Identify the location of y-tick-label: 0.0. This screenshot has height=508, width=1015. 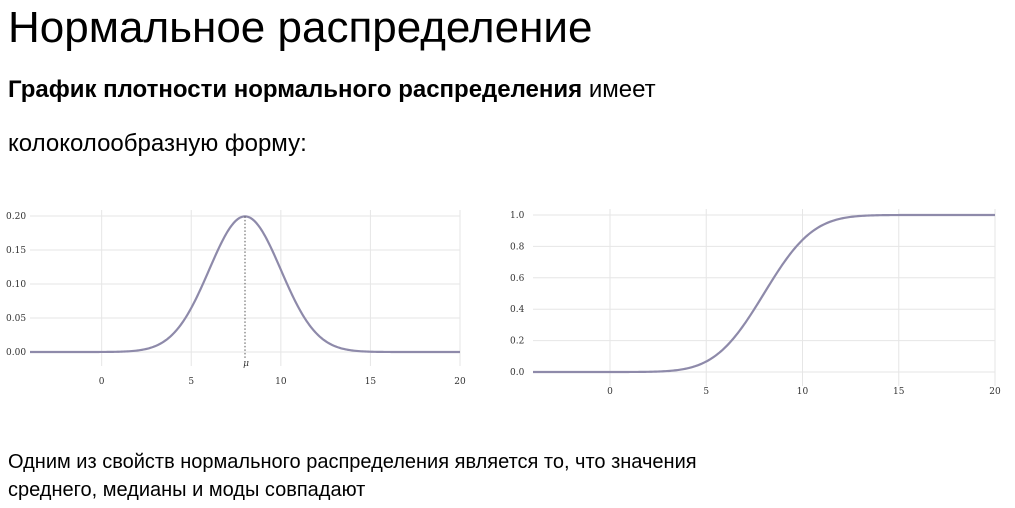
(517, 373).